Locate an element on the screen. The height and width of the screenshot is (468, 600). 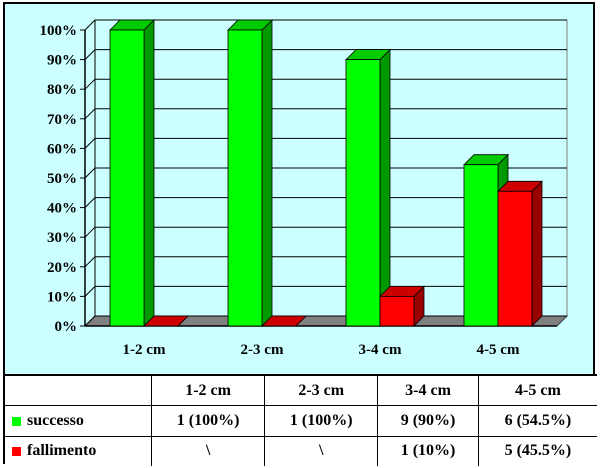
y-tick-label: 10% is located at coordinates (62, 297).